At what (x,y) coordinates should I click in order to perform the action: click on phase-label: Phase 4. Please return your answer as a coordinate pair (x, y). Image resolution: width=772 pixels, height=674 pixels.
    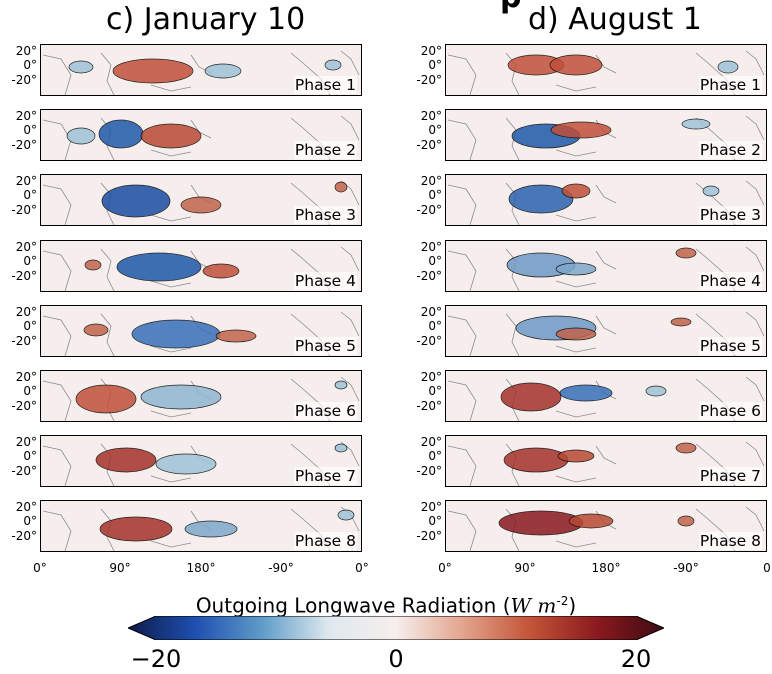
    Looking at the image, I should click on (730, 281).